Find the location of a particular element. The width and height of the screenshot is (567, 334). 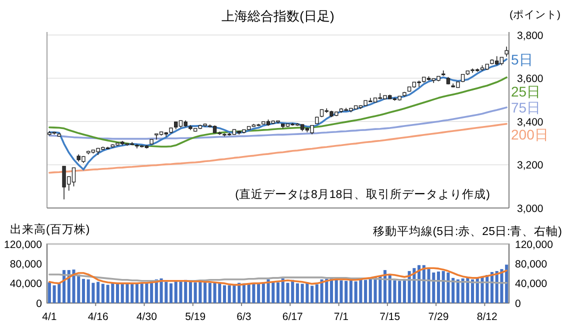

y-tick-label: 3,800 is located at coordinates (530, 36).